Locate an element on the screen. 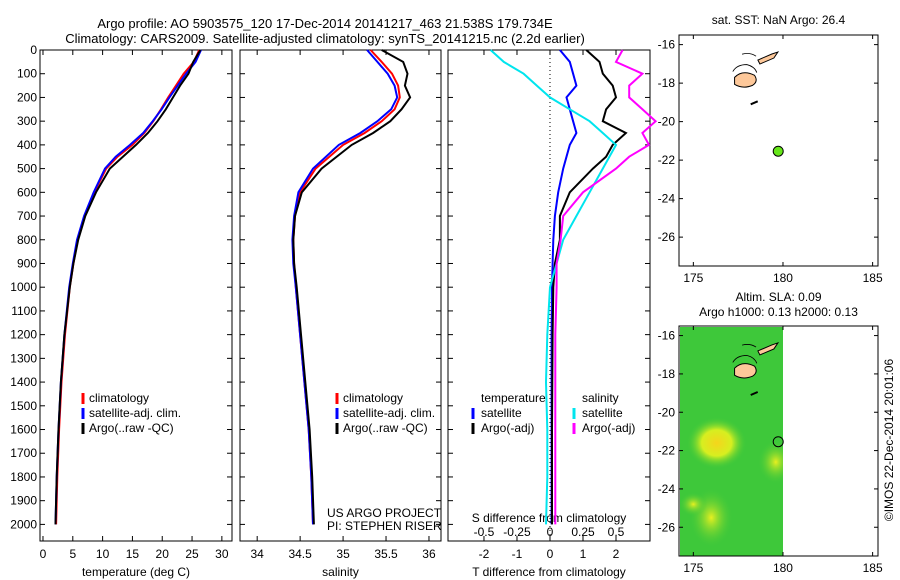 The width and height of the screenshot is (900, 580). series-line-s-argo-adj- is located at coordinates (606, 287).